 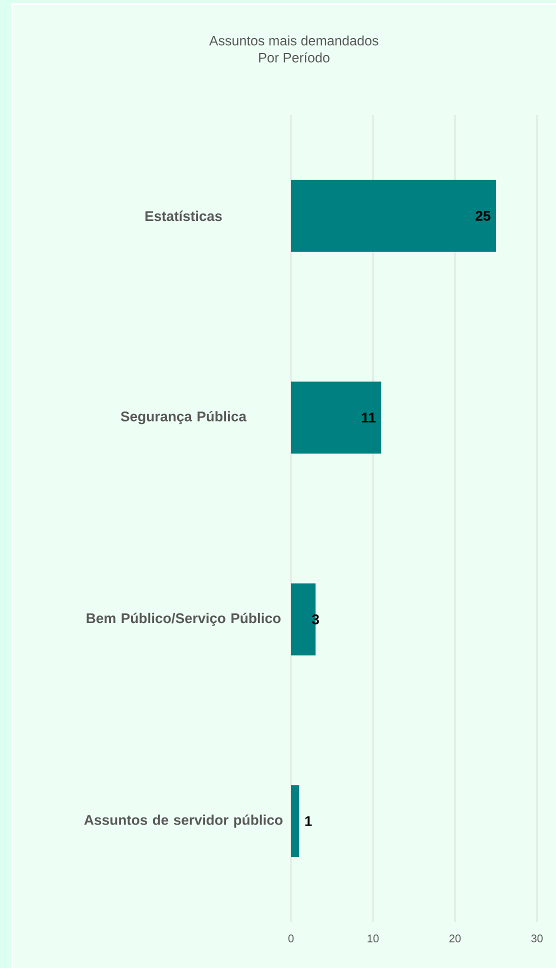 I want to click on data-label: 11, so click(x=369, y=417).